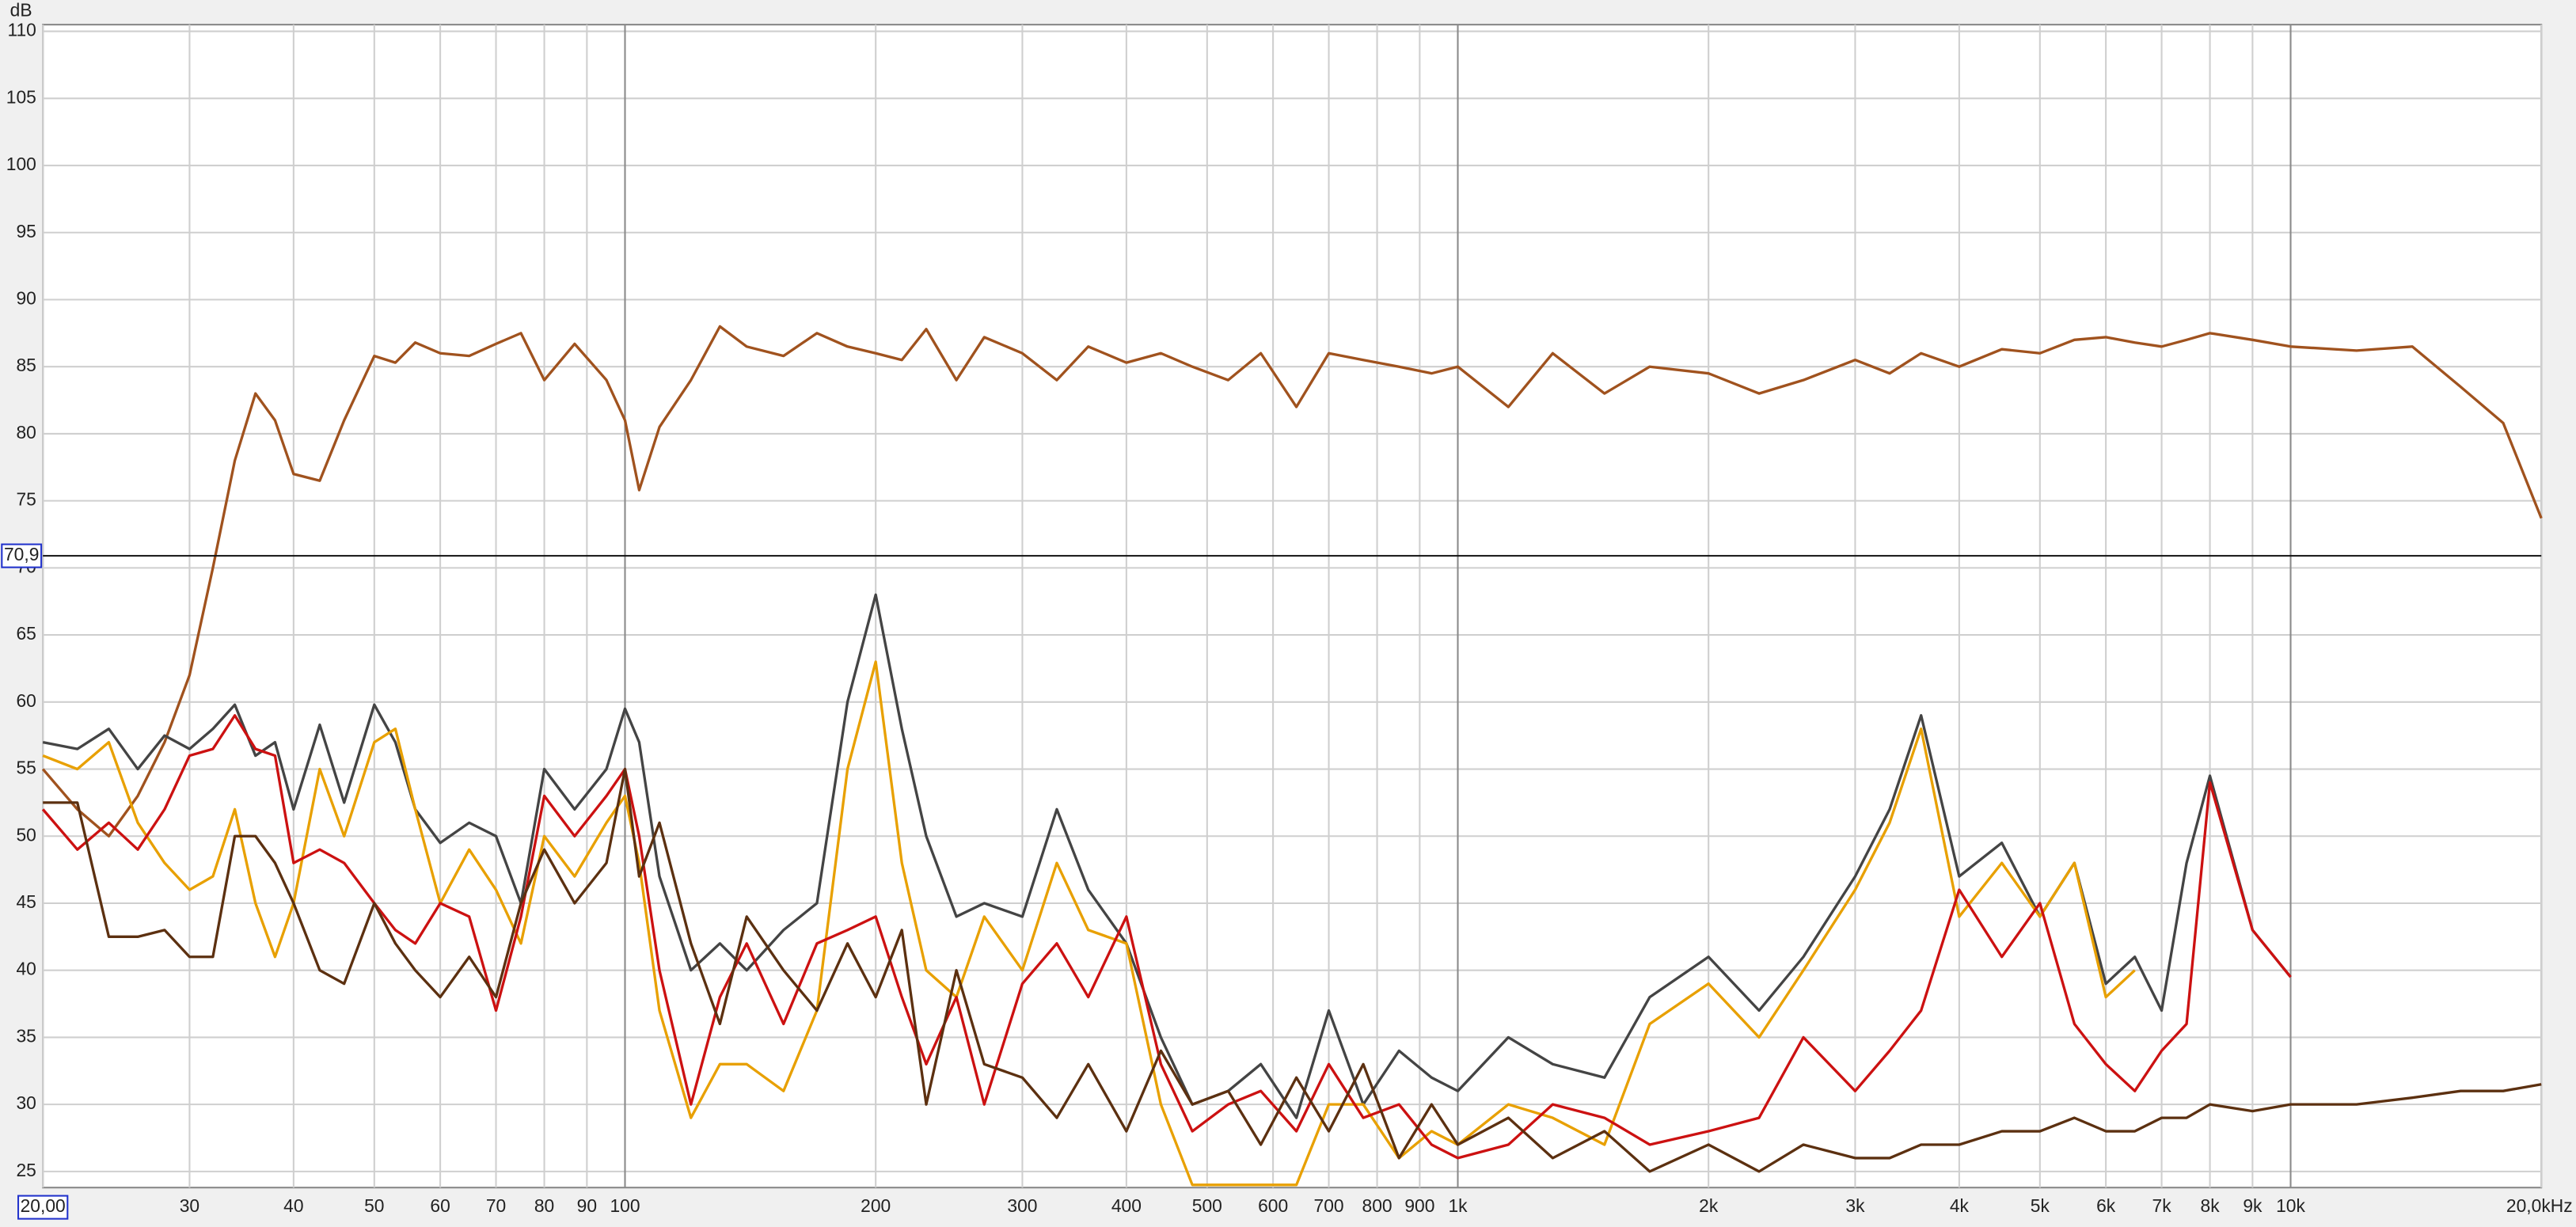 The width and height of the screenshot is (2576, 1227). Describe the element at coordinates (27, 768) in the screenshot. I see `y-tick-label: 55` at that location.